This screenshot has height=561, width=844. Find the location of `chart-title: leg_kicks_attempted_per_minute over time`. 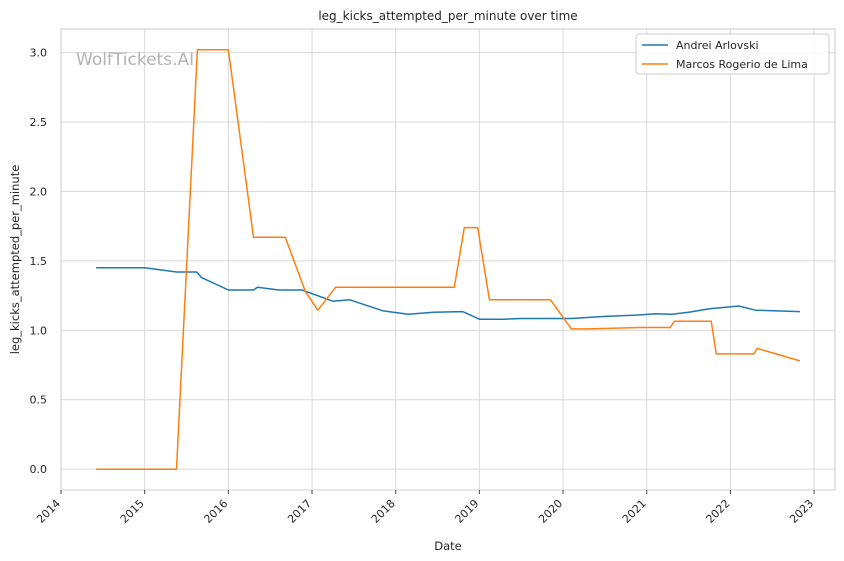

chart-title: leg_kicks_attempted_per_minute over time is located at coordinates (447, 16).